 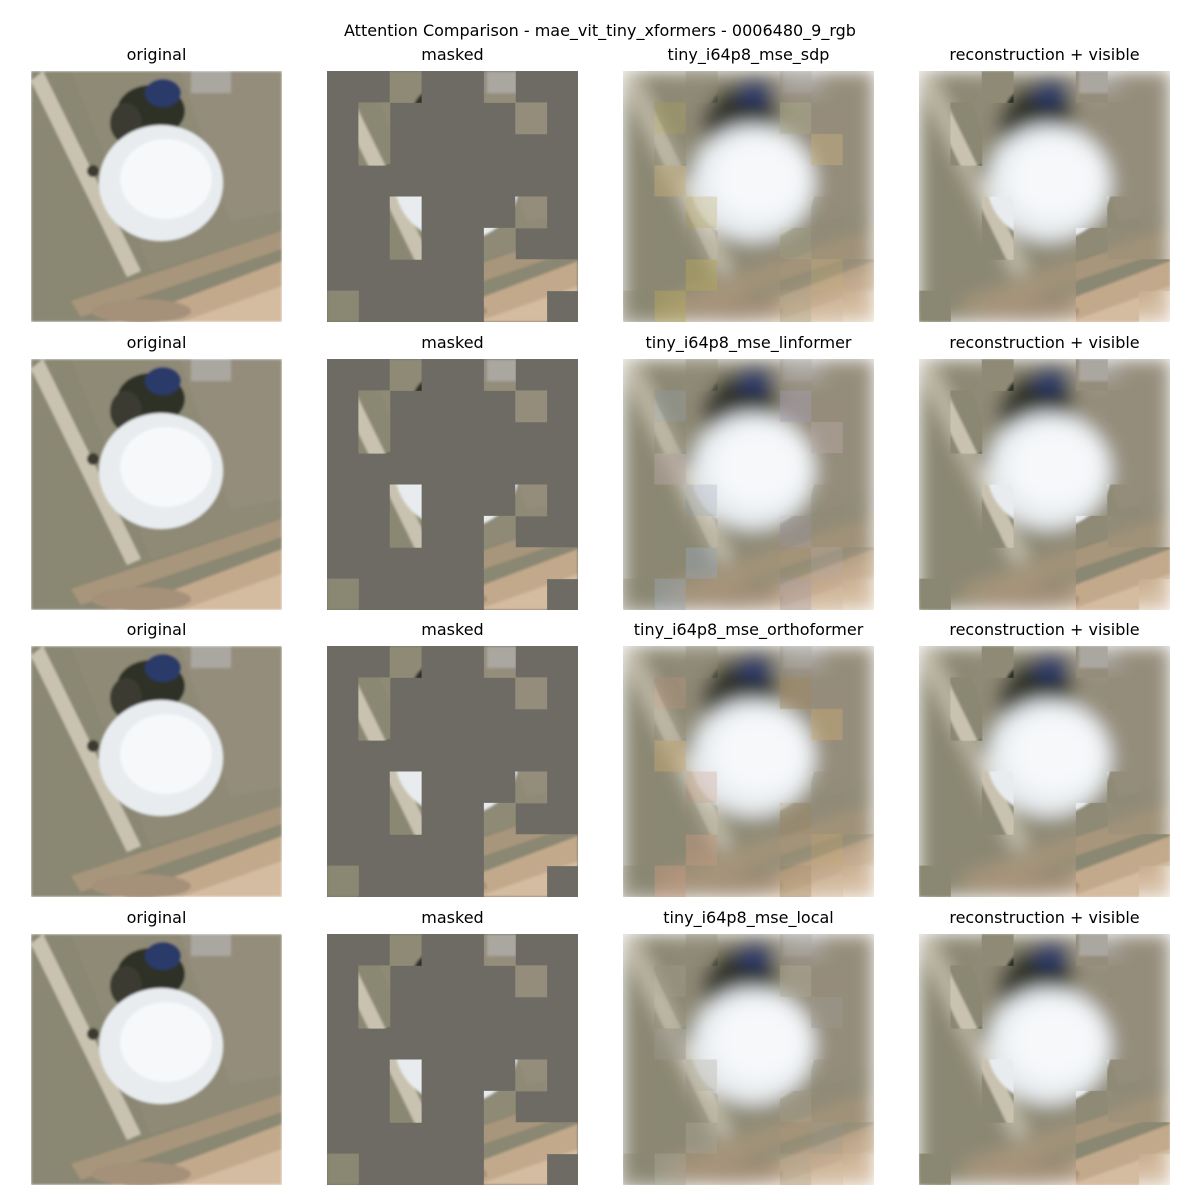 I want to click on subplot-title: tiny_i64p8_mse_orthoformer, so click(x=748, y=629).